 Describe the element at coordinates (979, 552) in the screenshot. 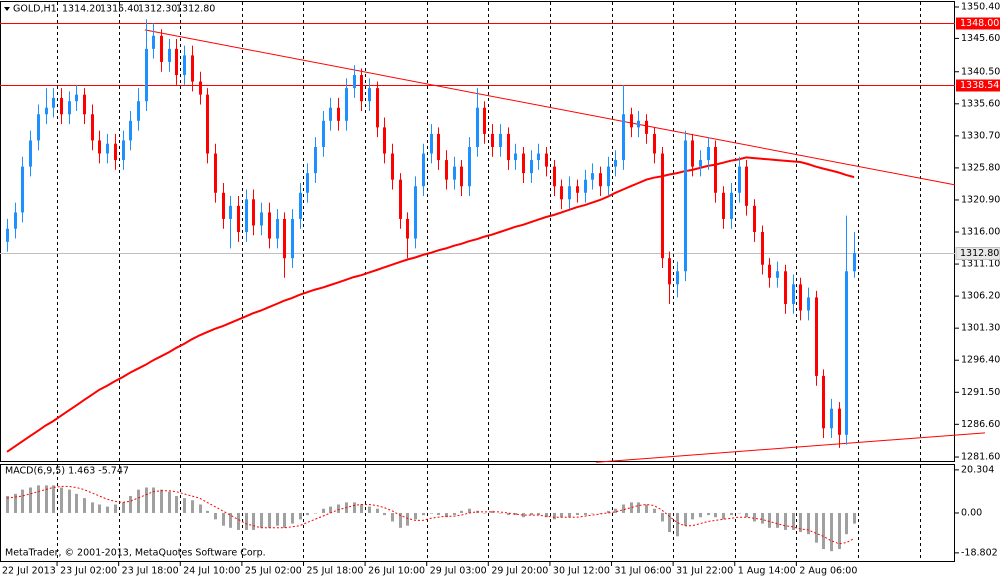

I see `macd-y-tick-label: -18.802` at that location.